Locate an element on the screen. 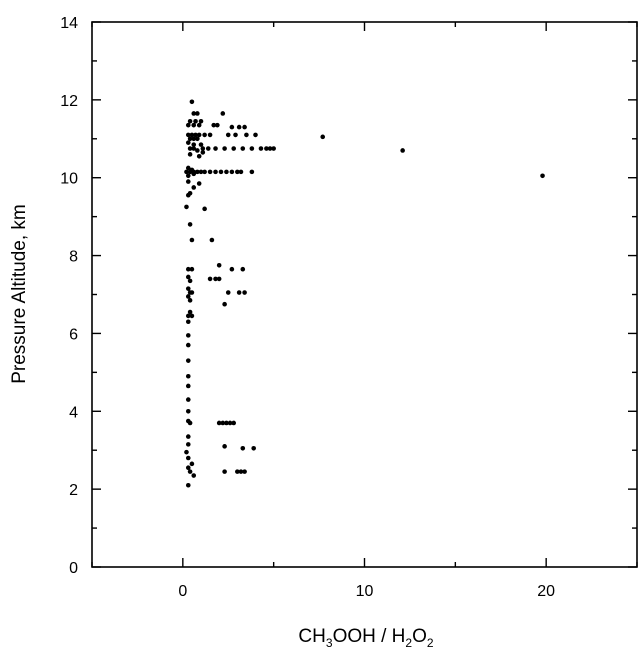 The image size is (640, 656). x-axis-title-part: O is located at coordinates (419, 636).